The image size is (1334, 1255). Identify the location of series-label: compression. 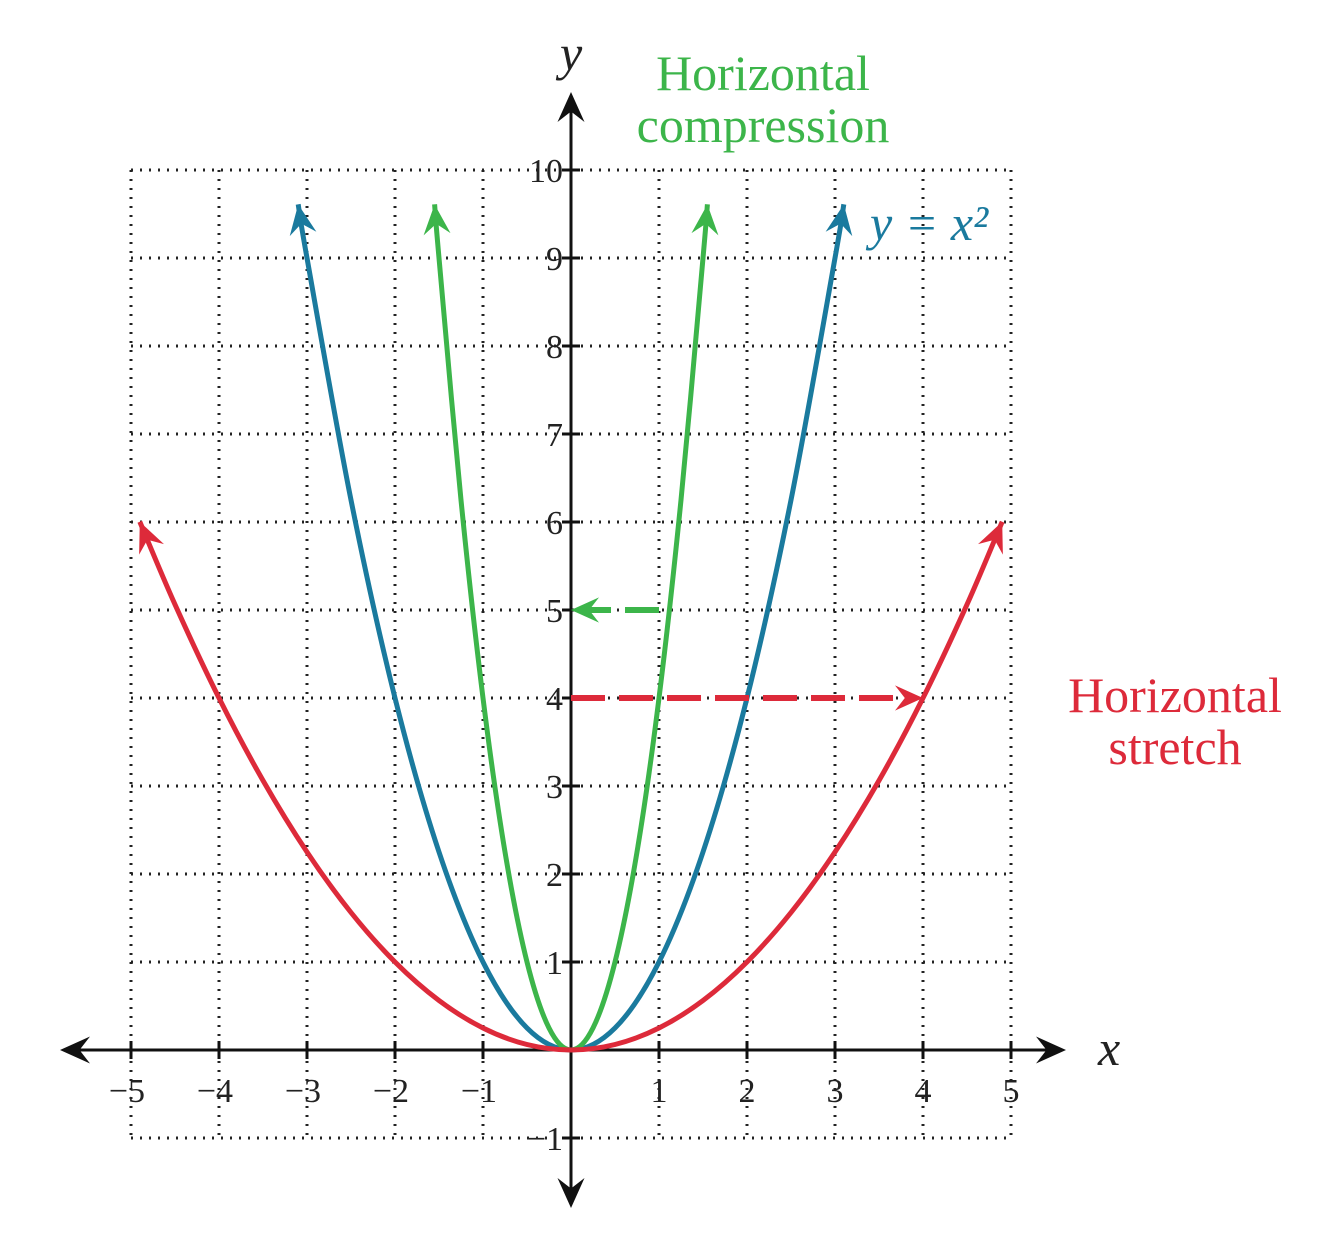
(763, 125).